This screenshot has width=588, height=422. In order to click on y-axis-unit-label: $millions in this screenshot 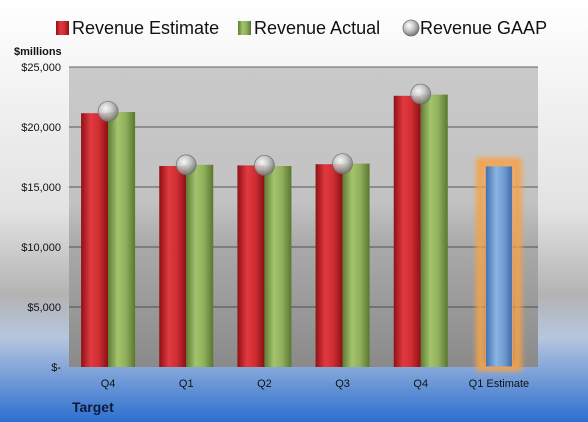, I will do `click(38, 52)`.